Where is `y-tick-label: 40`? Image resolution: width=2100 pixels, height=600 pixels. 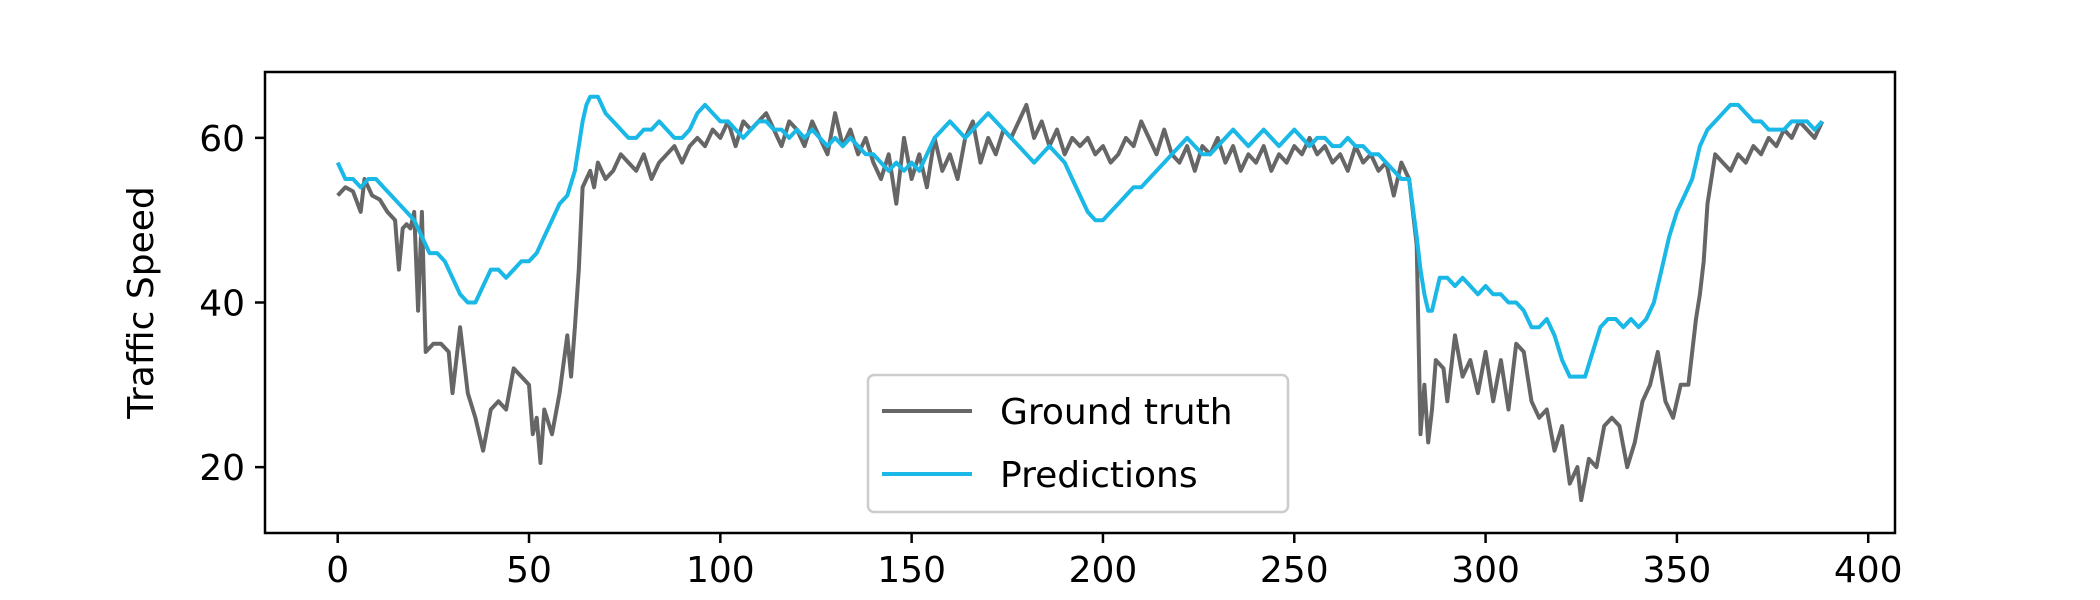 y-tick-label: 40 is located at coordinates (222, 304).